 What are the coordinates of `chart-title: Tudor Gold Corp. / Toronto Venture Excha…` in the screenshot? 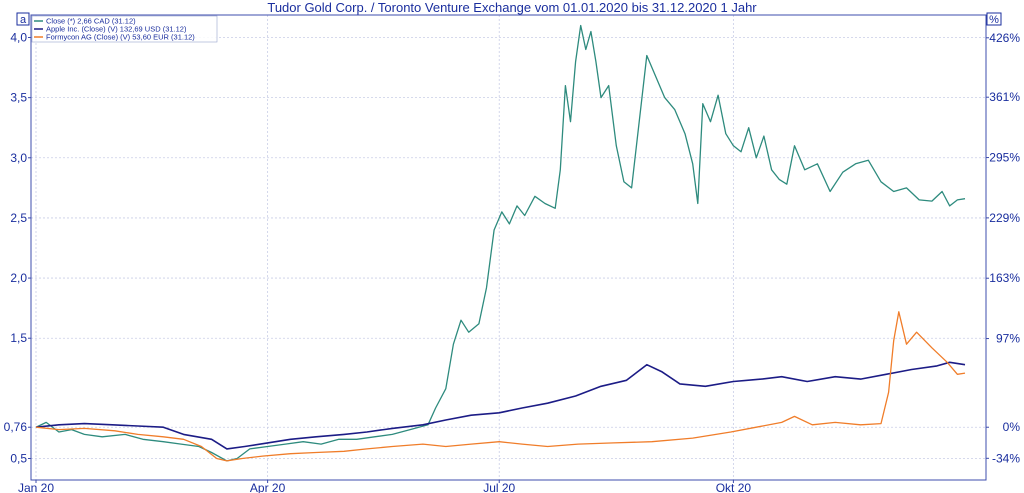 It's located at (512, 7).